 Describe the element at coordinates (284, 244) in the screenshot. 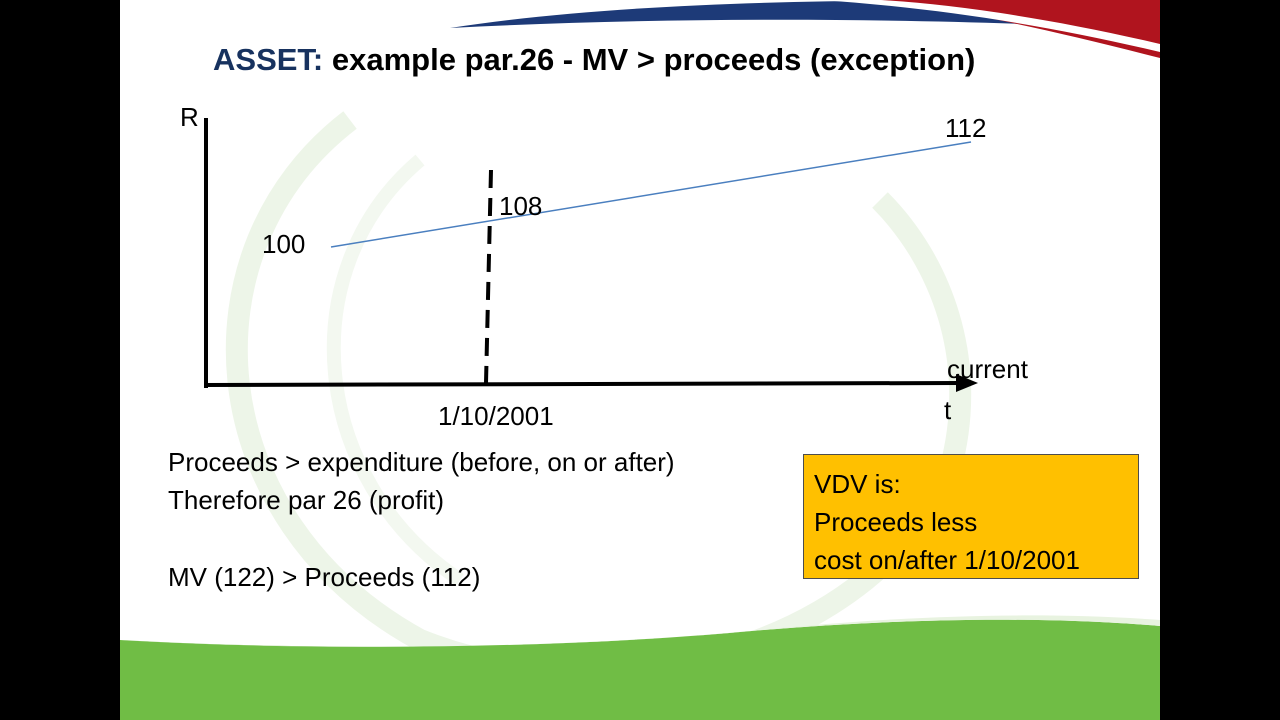

I see `start-value-label: 100` at that location.